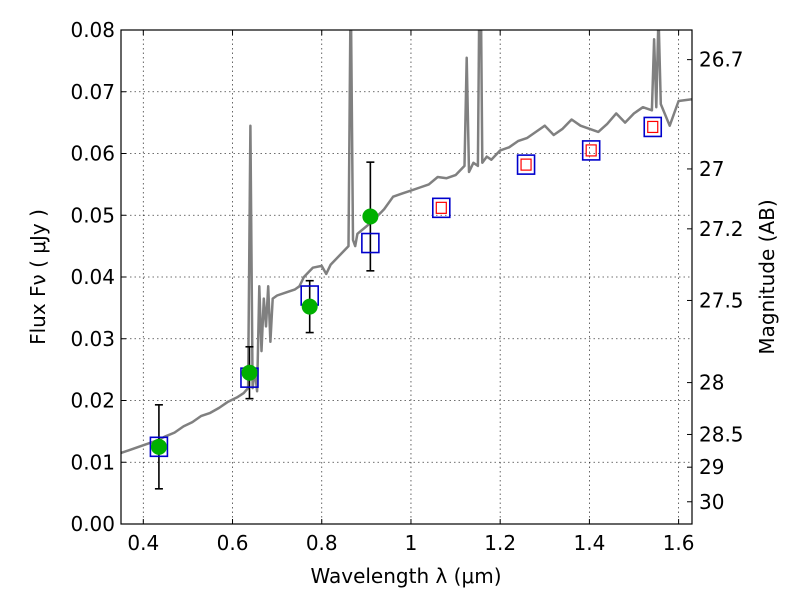 The height and width of the screenshot is (600, 800). Describe the element at coordinates (264, 331) in the screenshot. I see `observed-points` at that location.